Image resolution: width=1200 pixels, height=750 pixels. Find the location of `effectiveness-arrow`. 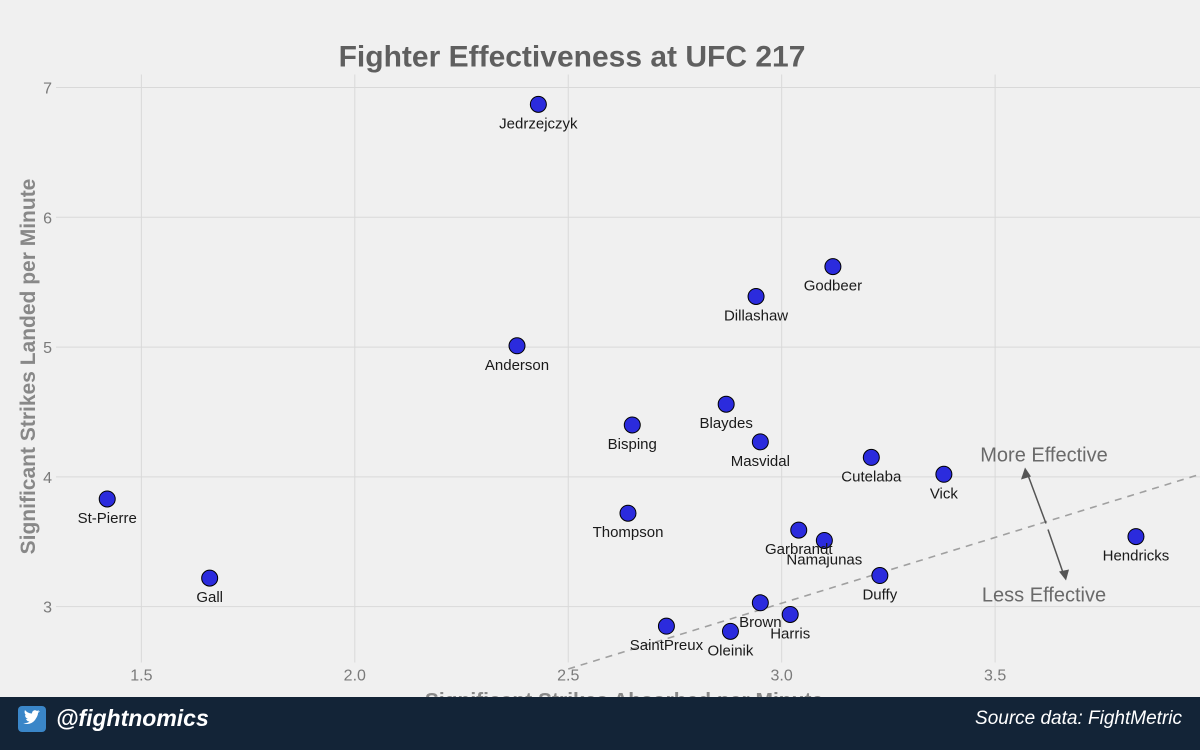

effectiveness-arrow is located at coordinates (1045, 524).